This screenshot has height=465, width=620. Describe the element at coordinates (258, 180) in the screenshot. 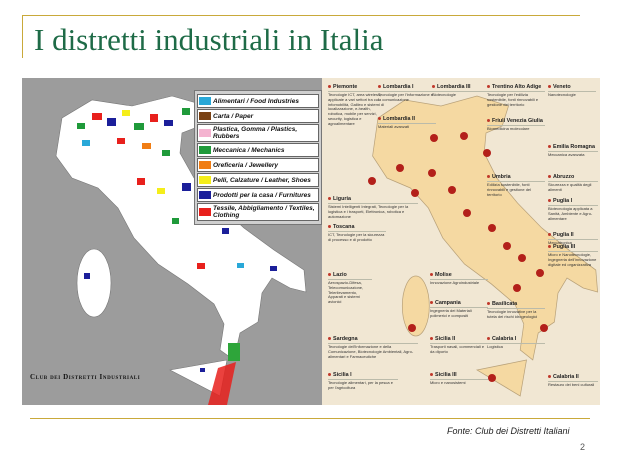

I see `legend-item: Pelli, Calzature / Leather, Shoes` at that location.